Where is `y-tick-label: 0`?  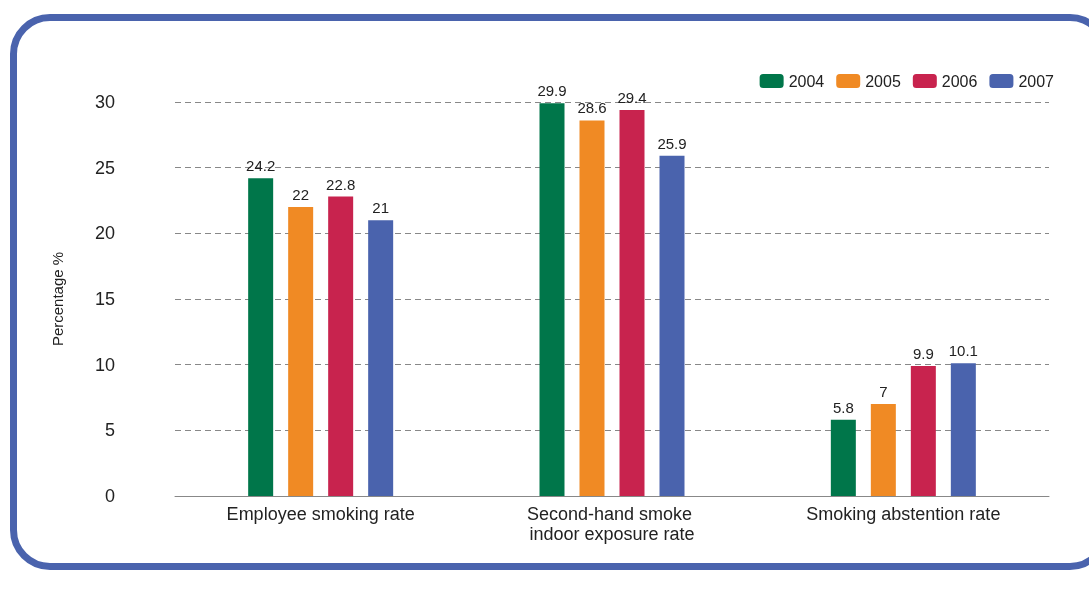
y-tick-label: 0 is located at coordinates (109, 496).